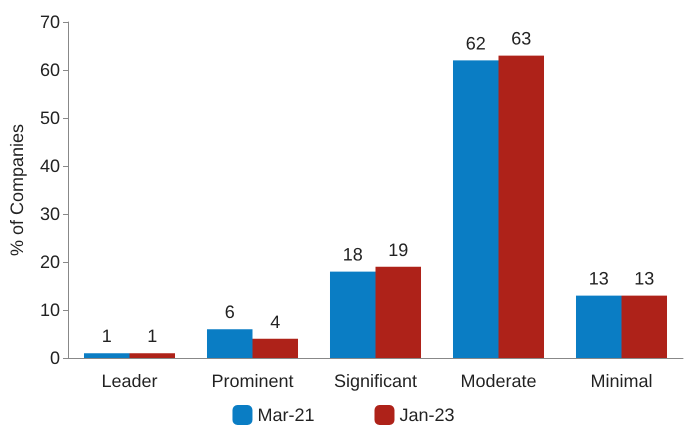  I want to click on data-label: 4, so click(275, 322).